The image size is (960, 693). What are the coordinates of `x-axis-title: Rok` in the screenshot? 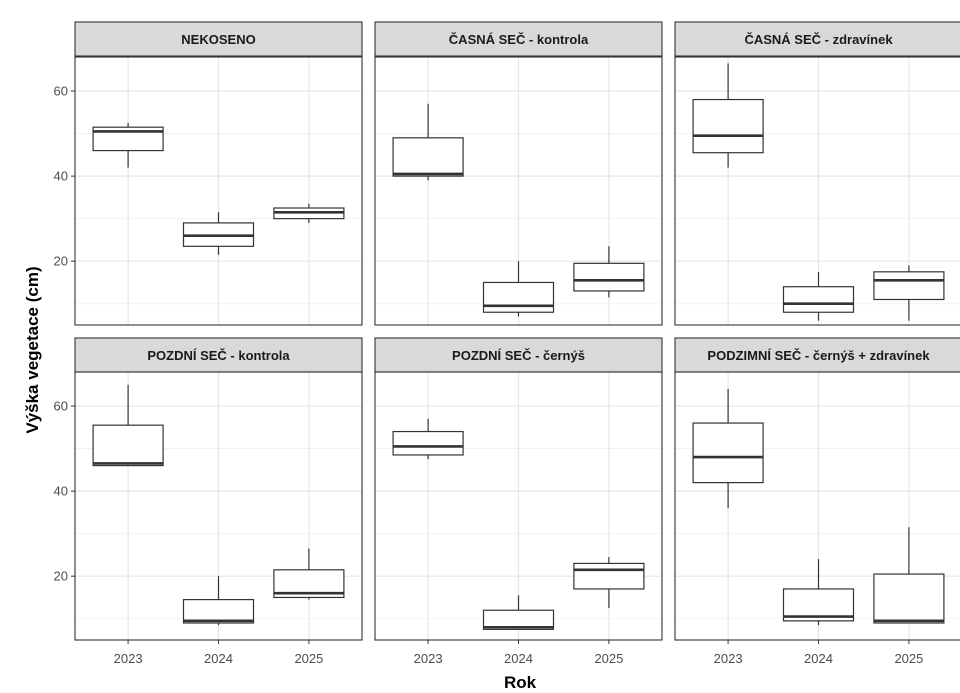 It's located at (520, 682).